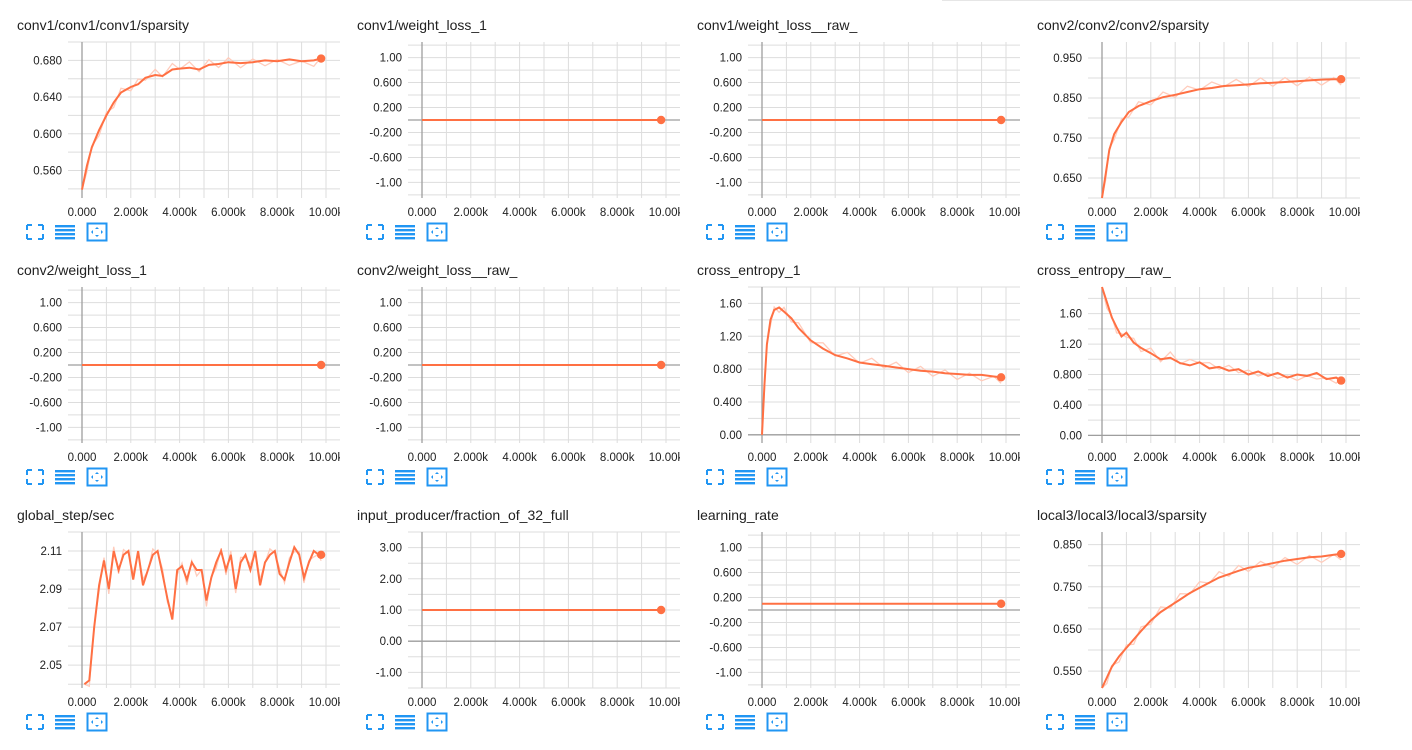 This screenshot has width=1412, height=750. What do you see at coordinates (1067, 588) in the screenshot?
I see `y-tick-label: 0.750` at bounding box center [1067, 588].